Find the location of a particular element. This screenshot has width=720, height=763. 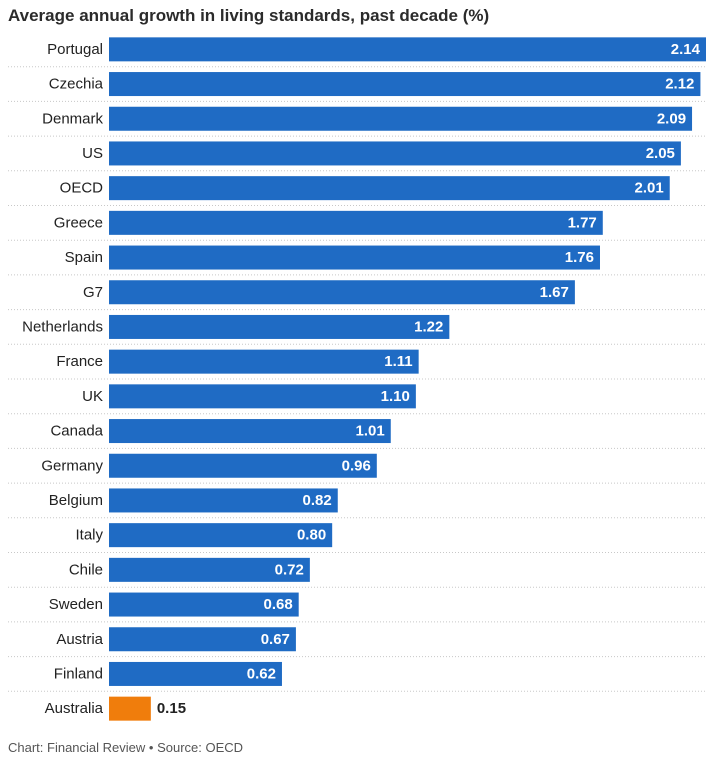

bar-denmark is located at coordinates (401, 118).